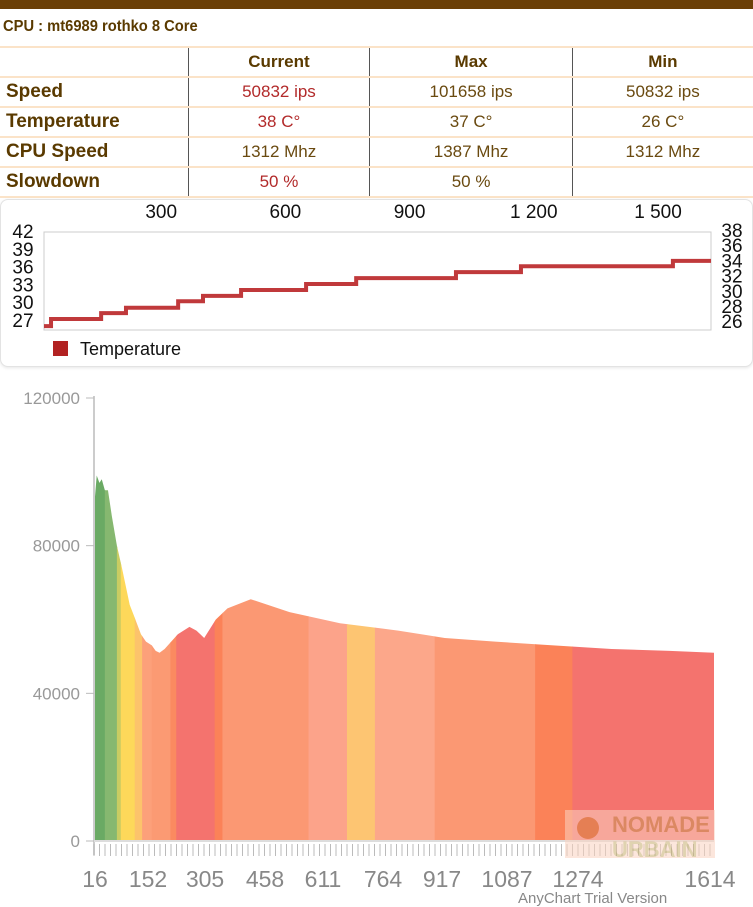 Image resolution: width=753 pixels, height=907 pixels. What do you see at coordinates (471, 61) in the screenshot?
I see `header-max: Max` at bounding box center [471, 61].